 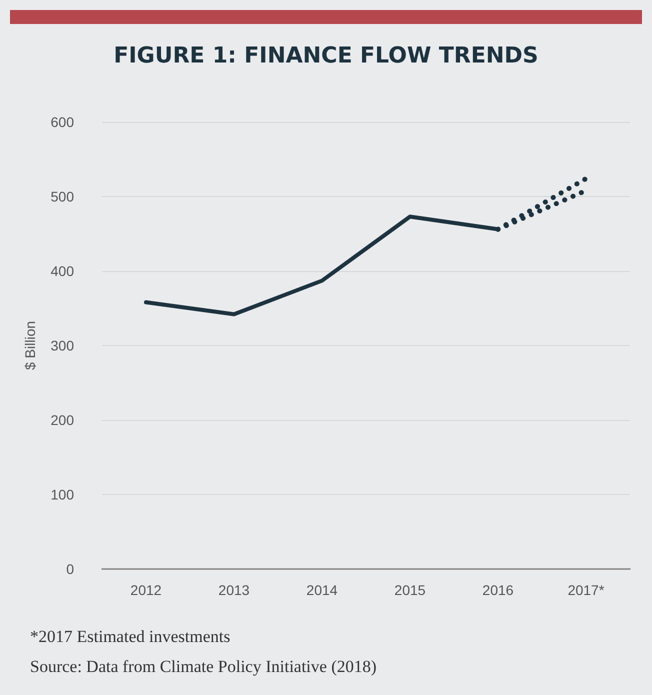 What do you see at coordinates (146, 590) in the screenshot?
I see `x-tick-label: 2012` at bounding box center [146, 590].